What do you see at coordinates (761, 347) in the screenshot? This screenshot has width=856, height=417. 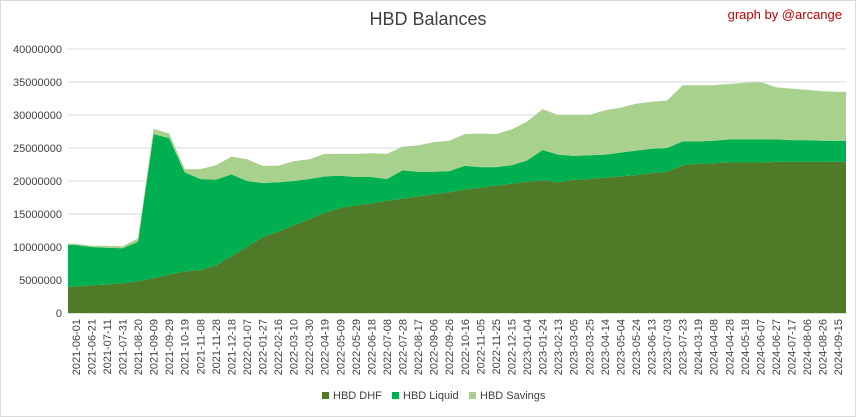 I see `x-tick-label: 2024-06-07` at bounding box center [761, 347].